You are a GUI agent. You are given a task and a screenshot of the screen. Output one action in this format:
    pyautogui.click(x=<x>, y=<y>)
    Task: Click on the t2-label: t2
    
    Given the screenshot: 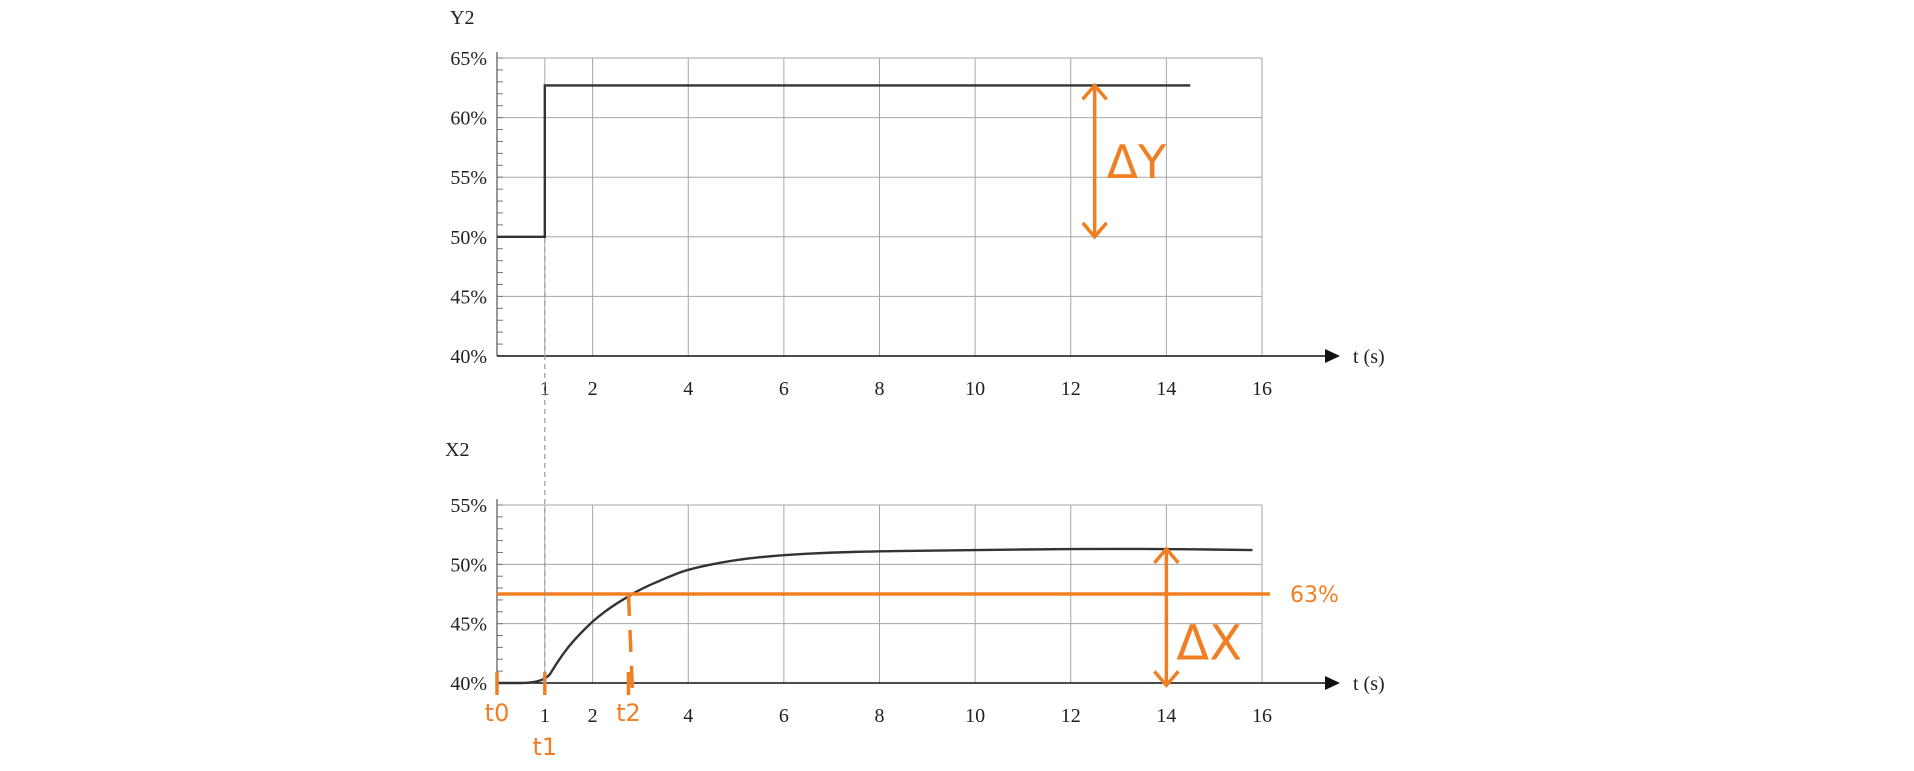 What is the action you would take?
    pyautogui.click(x=628, y=713)
    